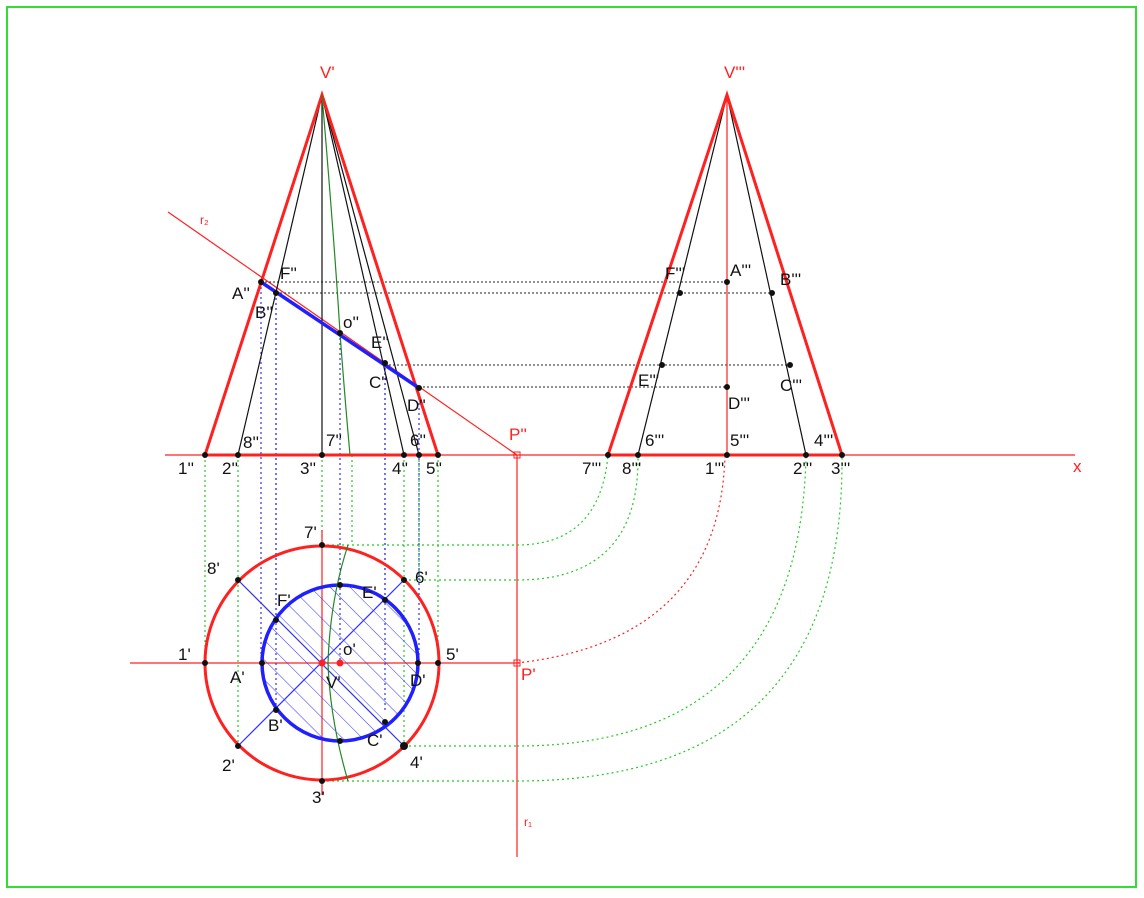 This screenshot has height=898, width=1144. Describe the element at coordinates (318, 797) in the screenshot. I see `label-3-1: 3'` at that location.